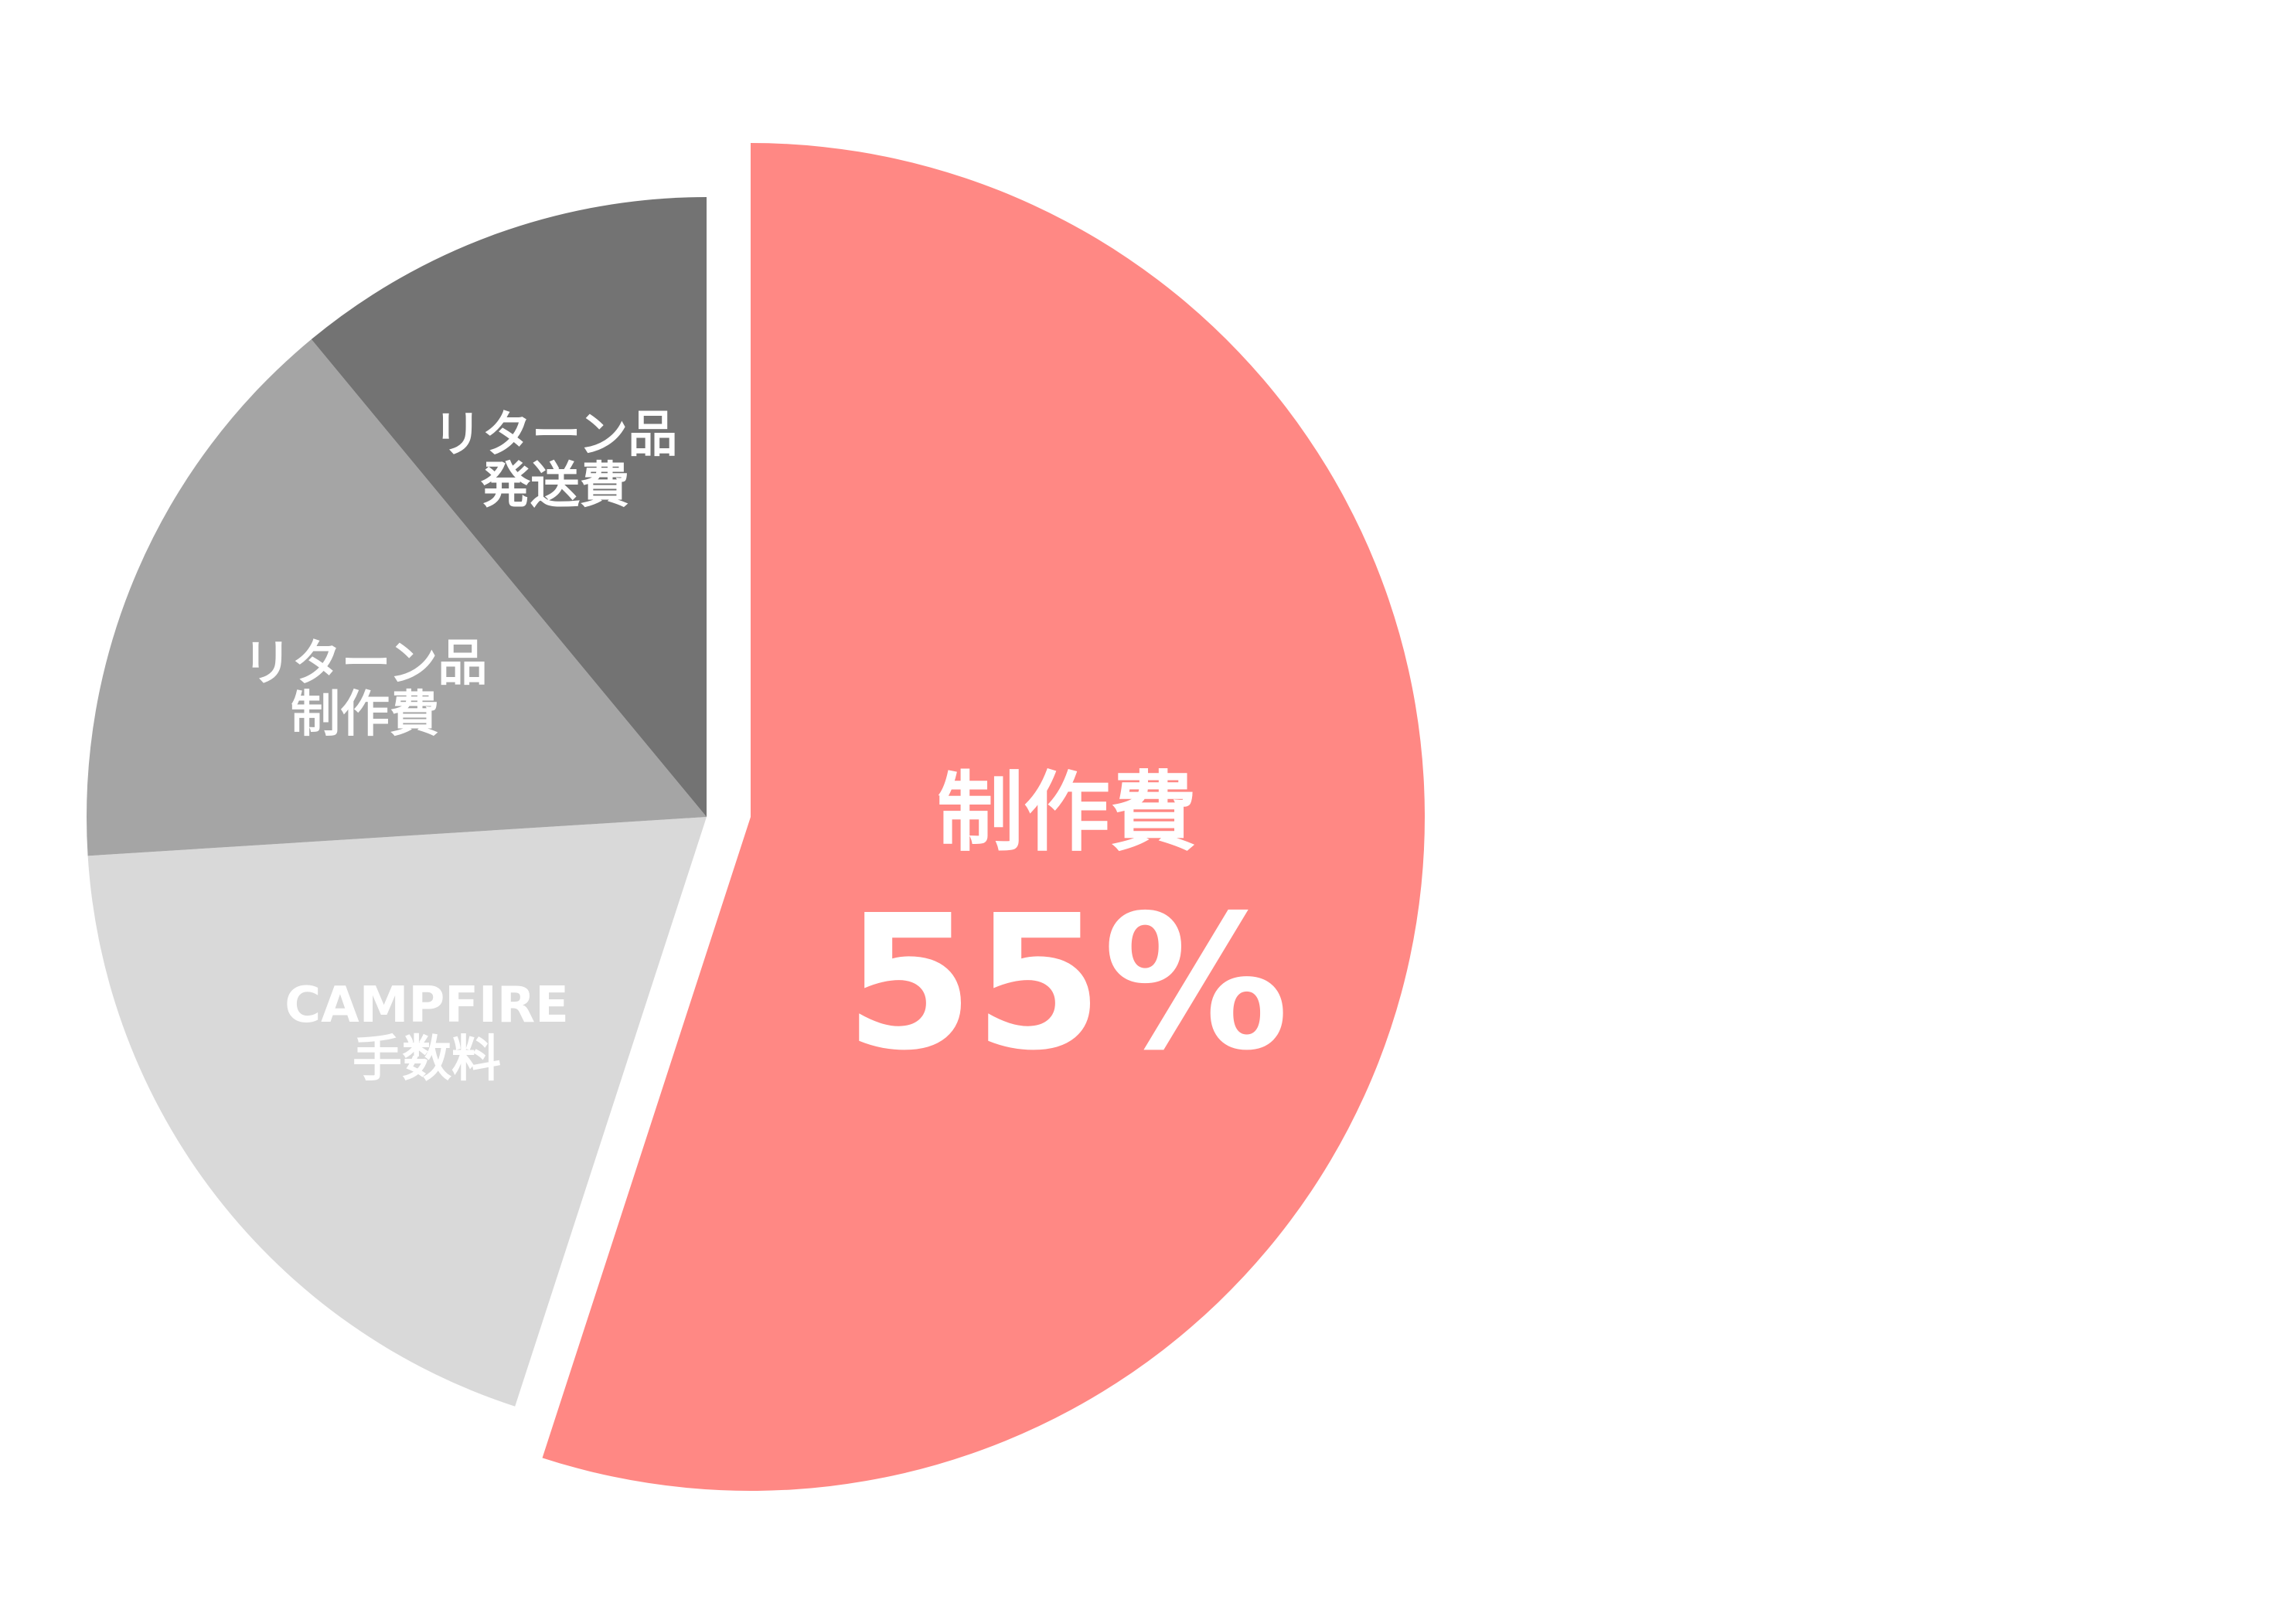  Describe the element at coordinates (365, 664) in the screenshot. I see `slice-label-return-production-line1: リターン品` at that location.